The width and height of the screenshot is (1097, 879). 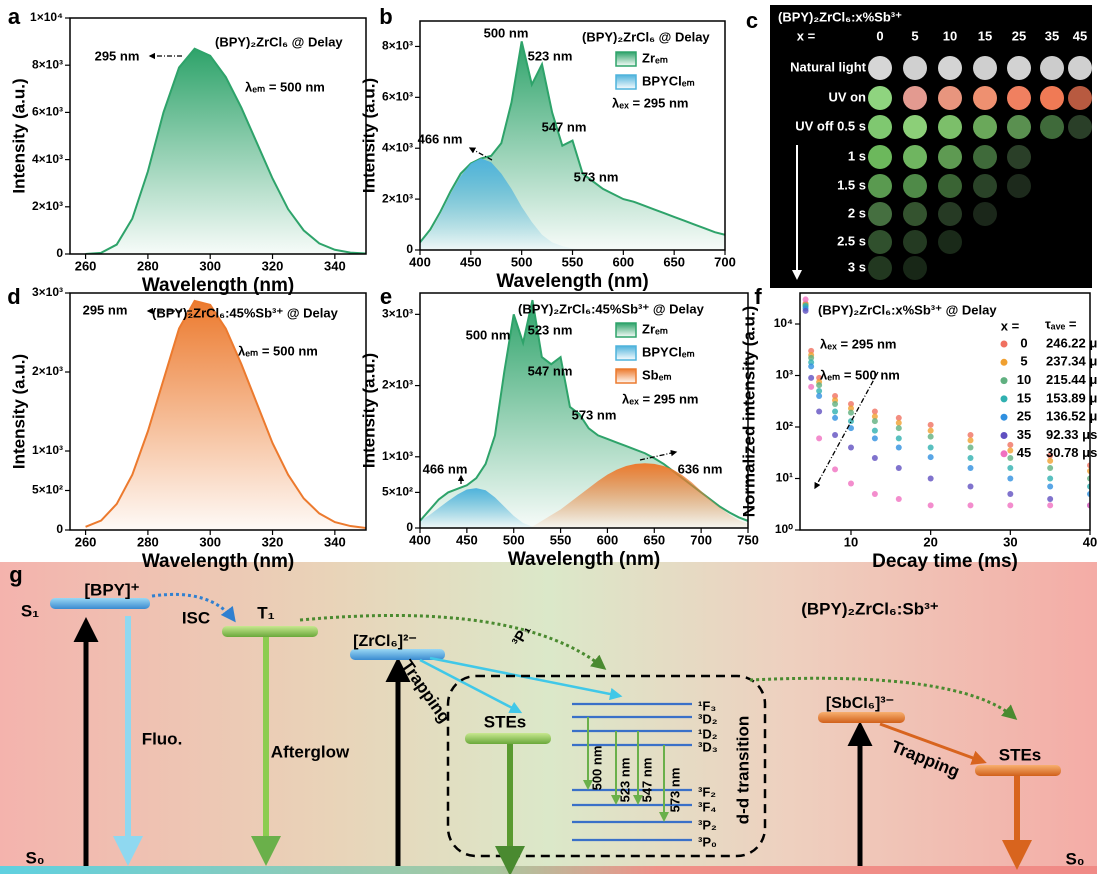 What do you see at coordinates (851, 184) in the screenshot?
I see `row-label: 1.5 s` at bounding box center [851, 184].